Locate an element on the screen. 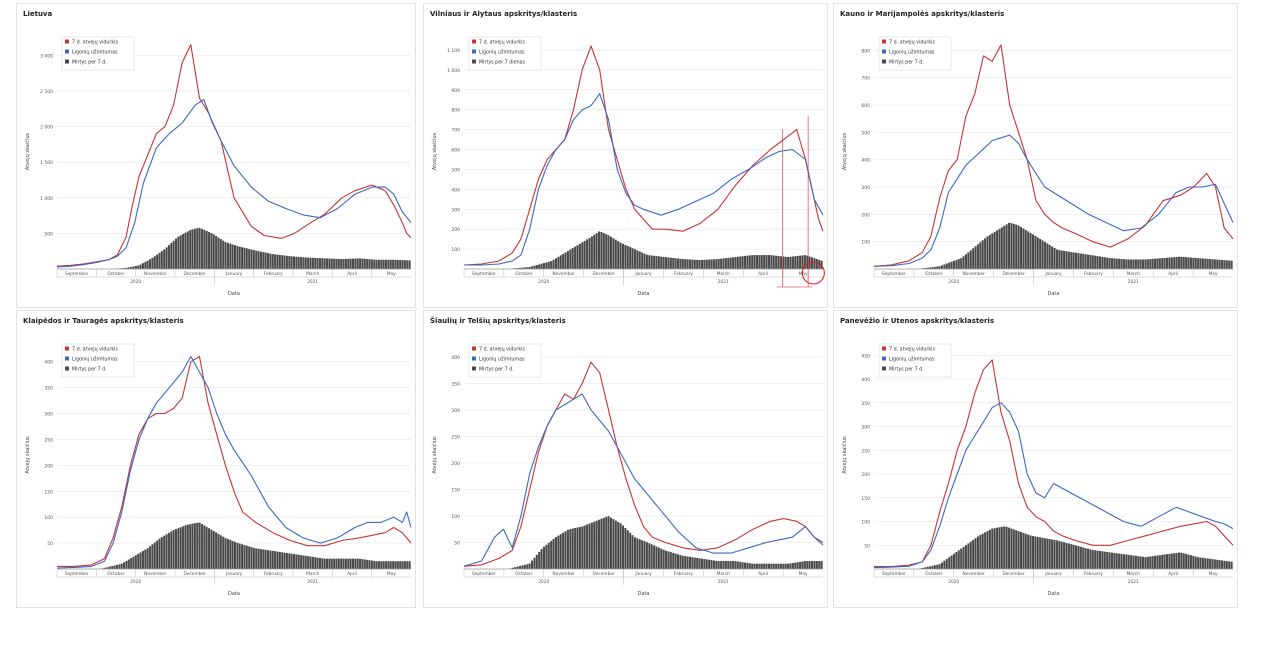 This screenshot has width=1269, height=663. month-label: March is located at coordinates (1133, 574).